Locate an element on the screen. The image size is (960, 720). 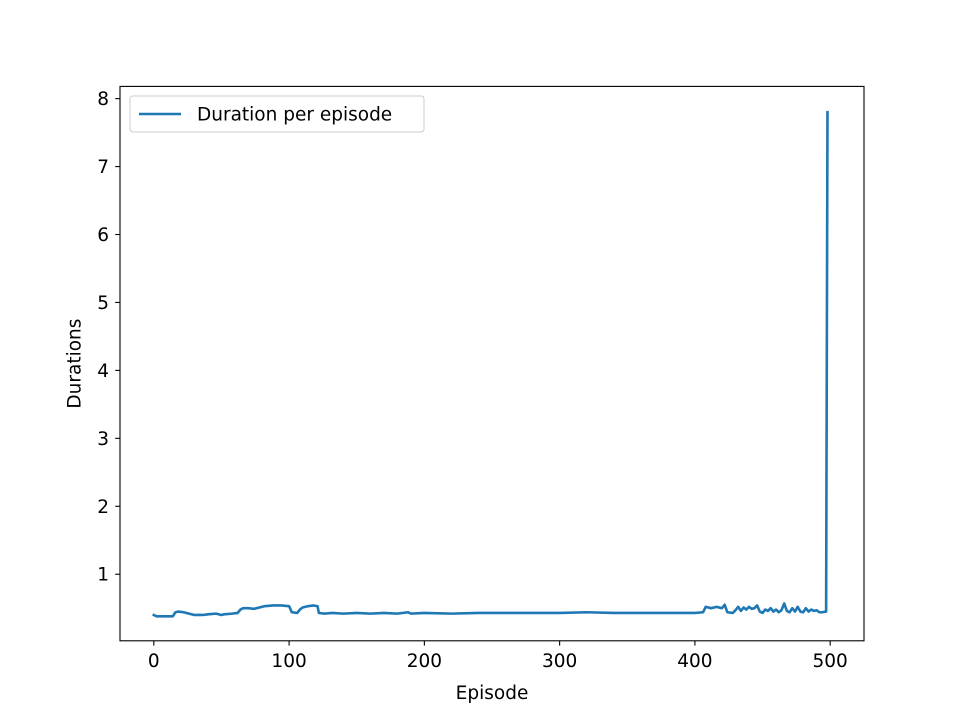
y-tick-label: 1 is located at coordinates (103, 575).